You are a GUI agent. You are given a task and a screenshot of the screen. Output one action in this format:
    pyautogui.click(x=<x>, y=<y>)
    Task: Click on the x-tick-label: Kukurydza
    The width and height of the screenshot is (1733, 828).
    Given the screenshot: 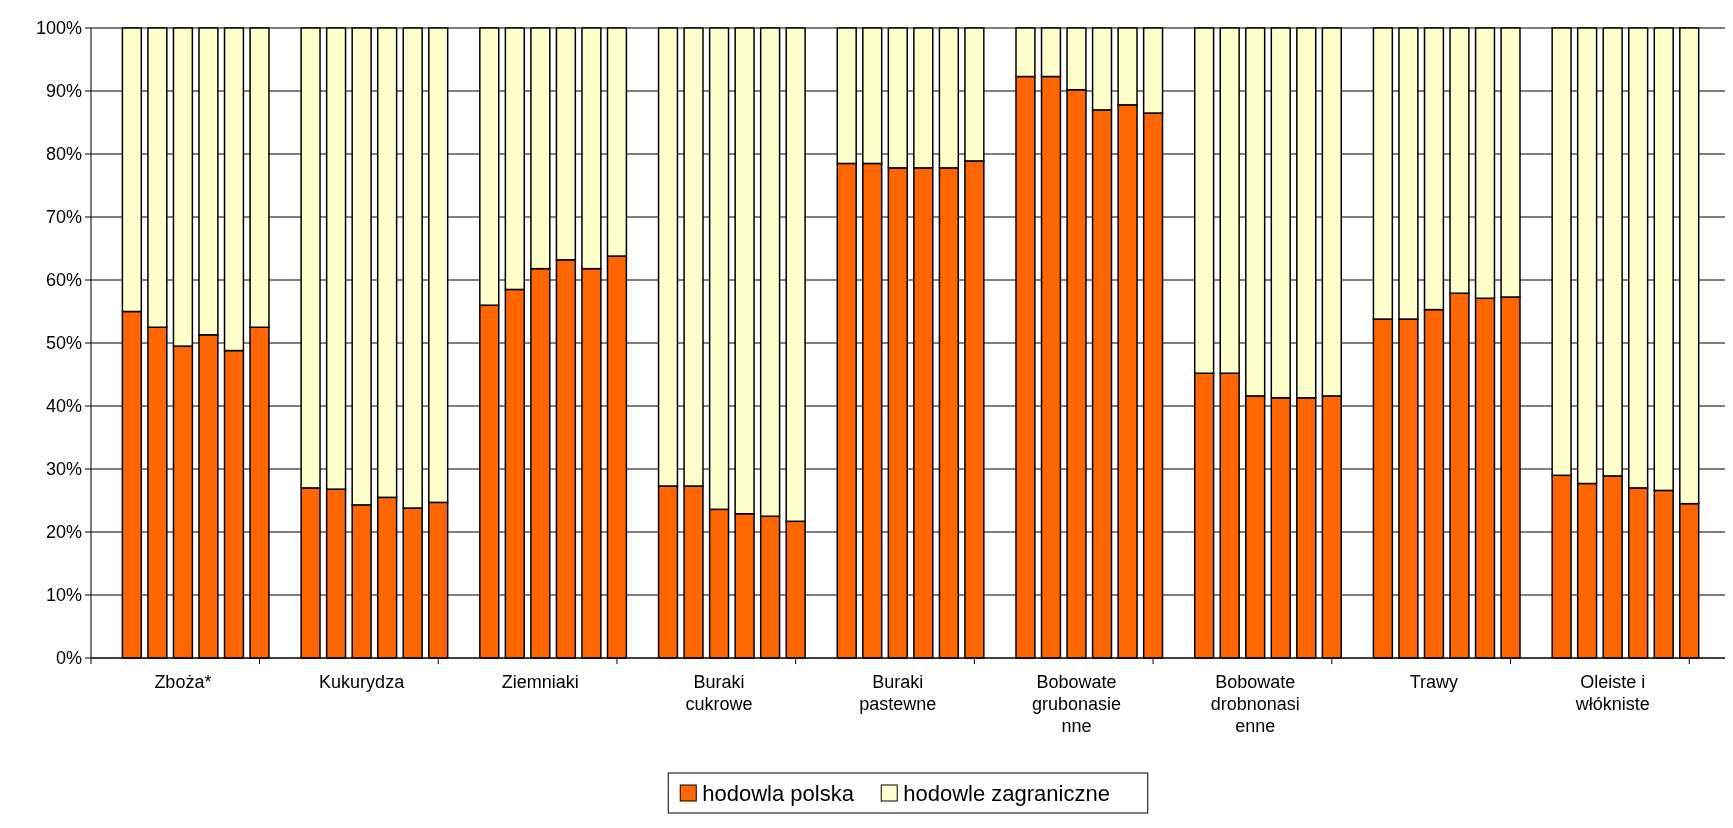 What is the action you would take?
    pyautogui.click(x=362, y=682)
    